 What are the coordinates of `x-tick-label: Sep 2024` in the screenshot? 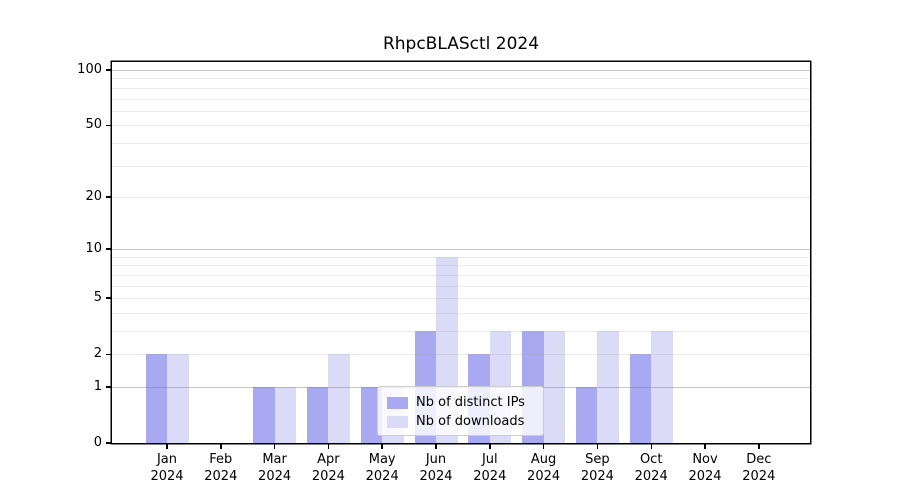 It's located at (597, 468).